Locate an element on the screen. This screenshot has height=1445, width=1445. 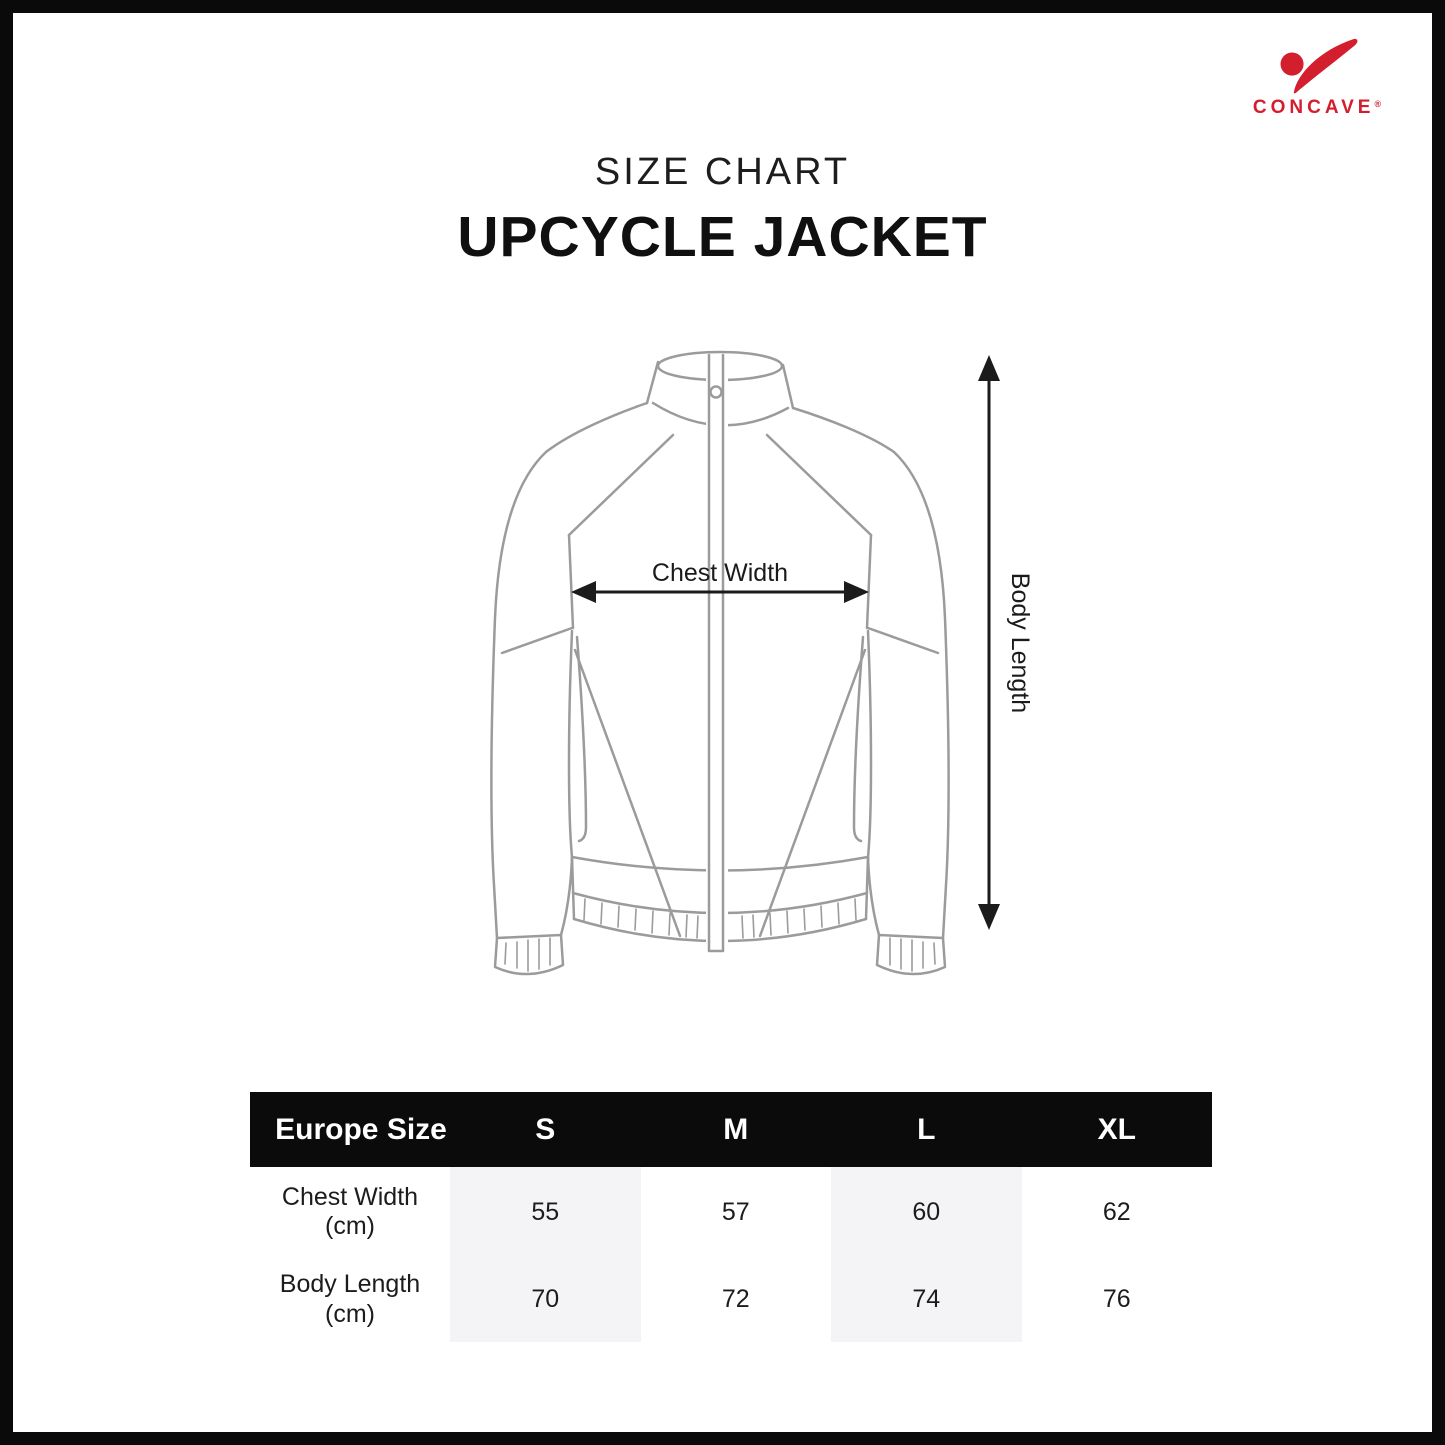
column-header-m: M is located at coordinates (736, 1129).